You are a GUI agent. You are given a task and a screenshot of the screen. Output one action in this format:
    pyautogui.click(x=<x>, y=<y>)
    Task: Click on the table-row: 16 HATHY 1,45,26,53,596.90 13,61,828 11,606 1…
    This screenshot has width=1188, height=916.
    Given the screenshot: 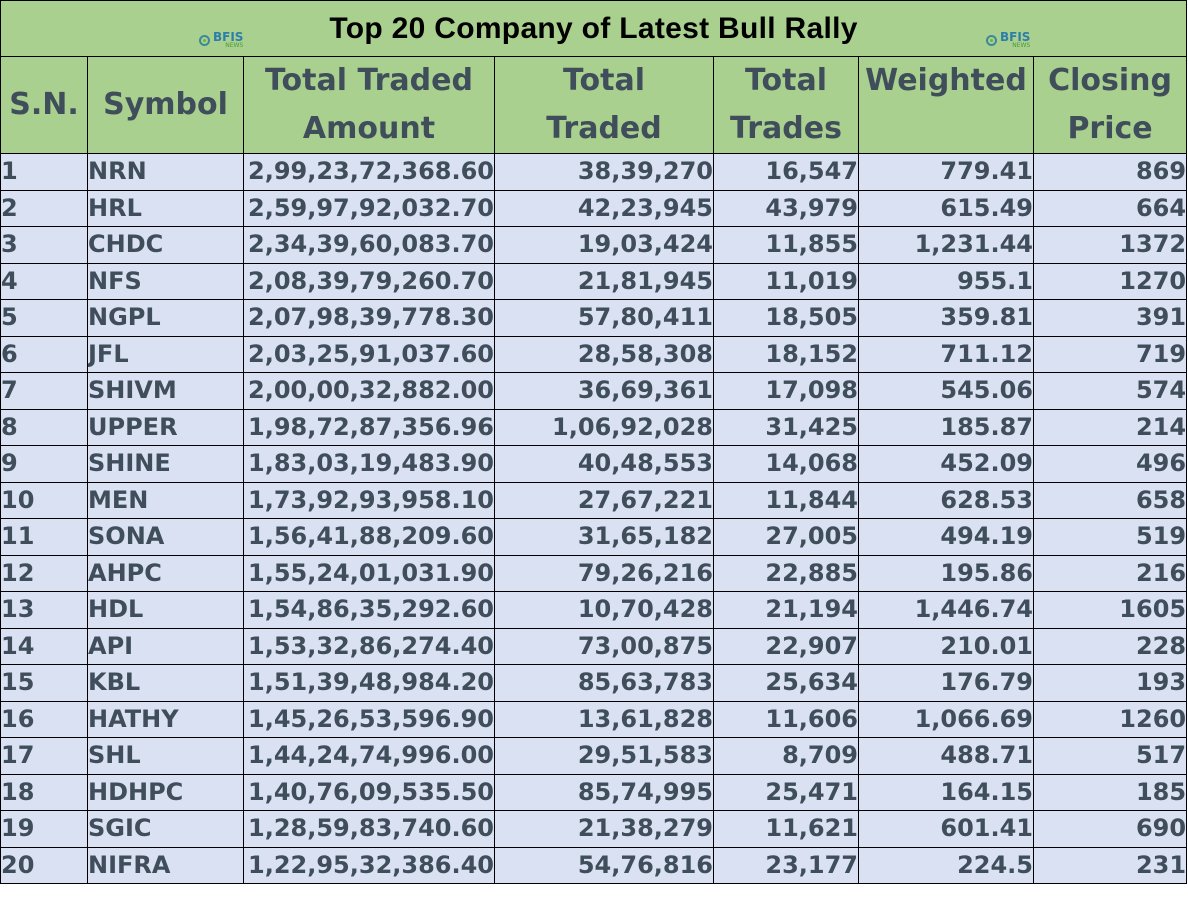 What is the action you would take?
    pyautogui.click(x=594, y=719)
    